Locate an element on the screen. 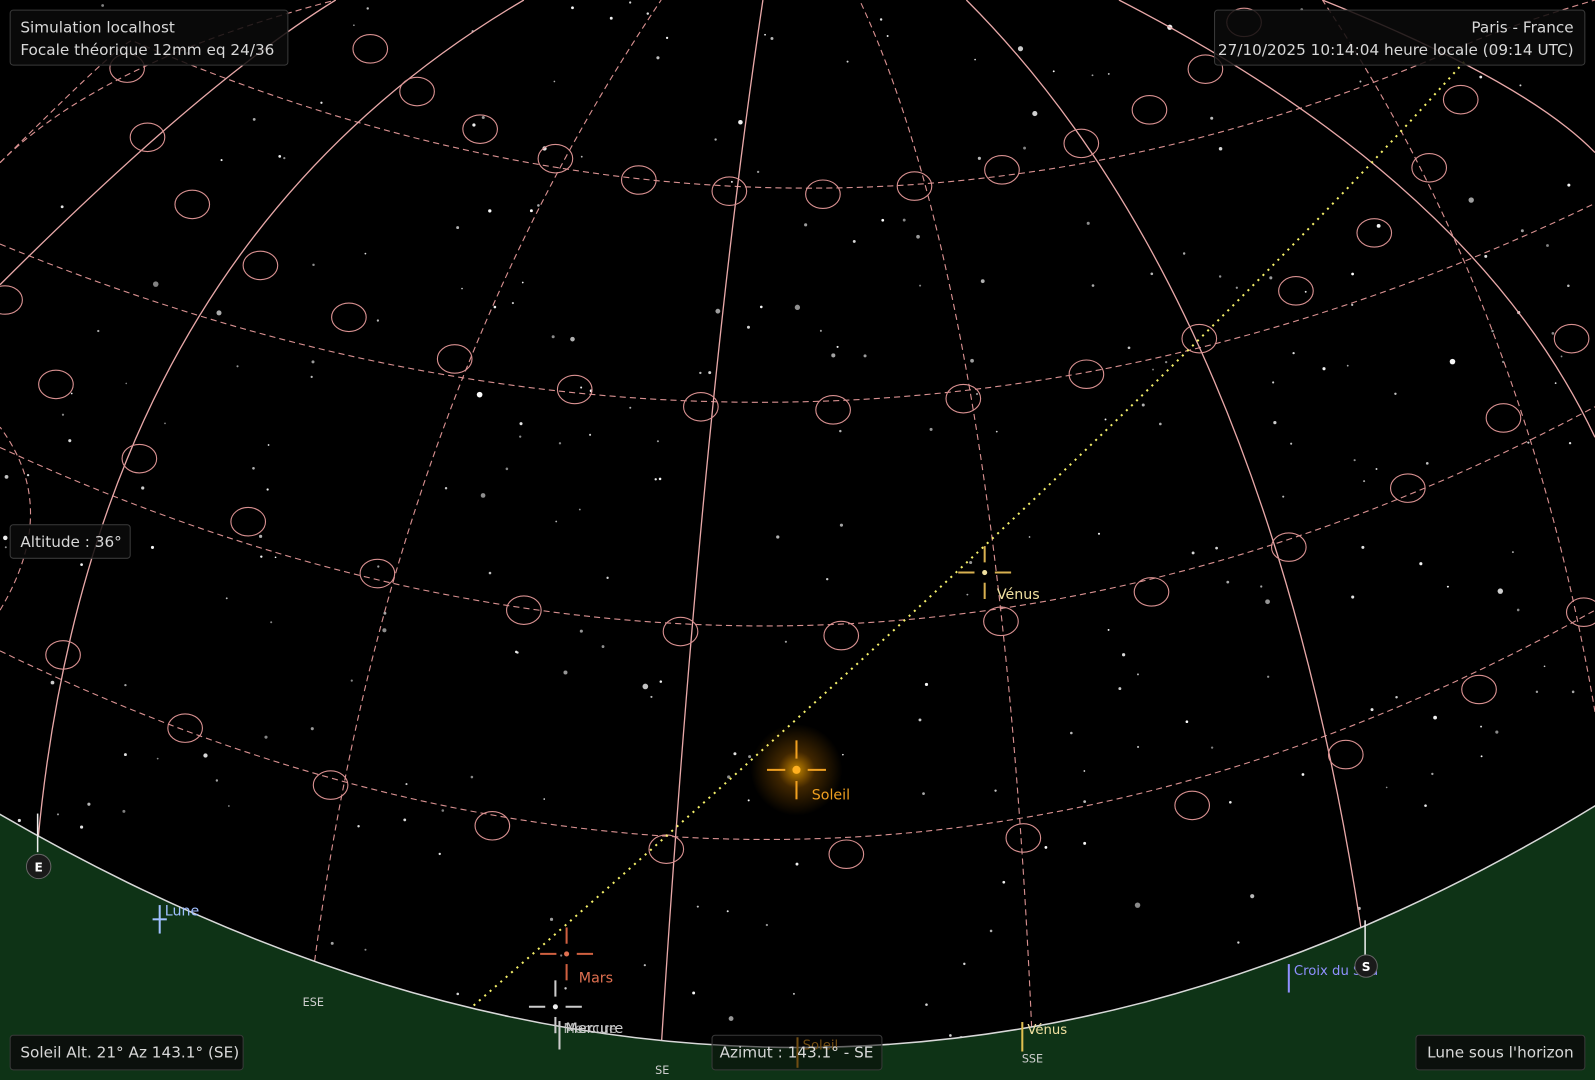  azimuth-box: Azimut : 143.1° - SE is located at coordinates (797, 1052).